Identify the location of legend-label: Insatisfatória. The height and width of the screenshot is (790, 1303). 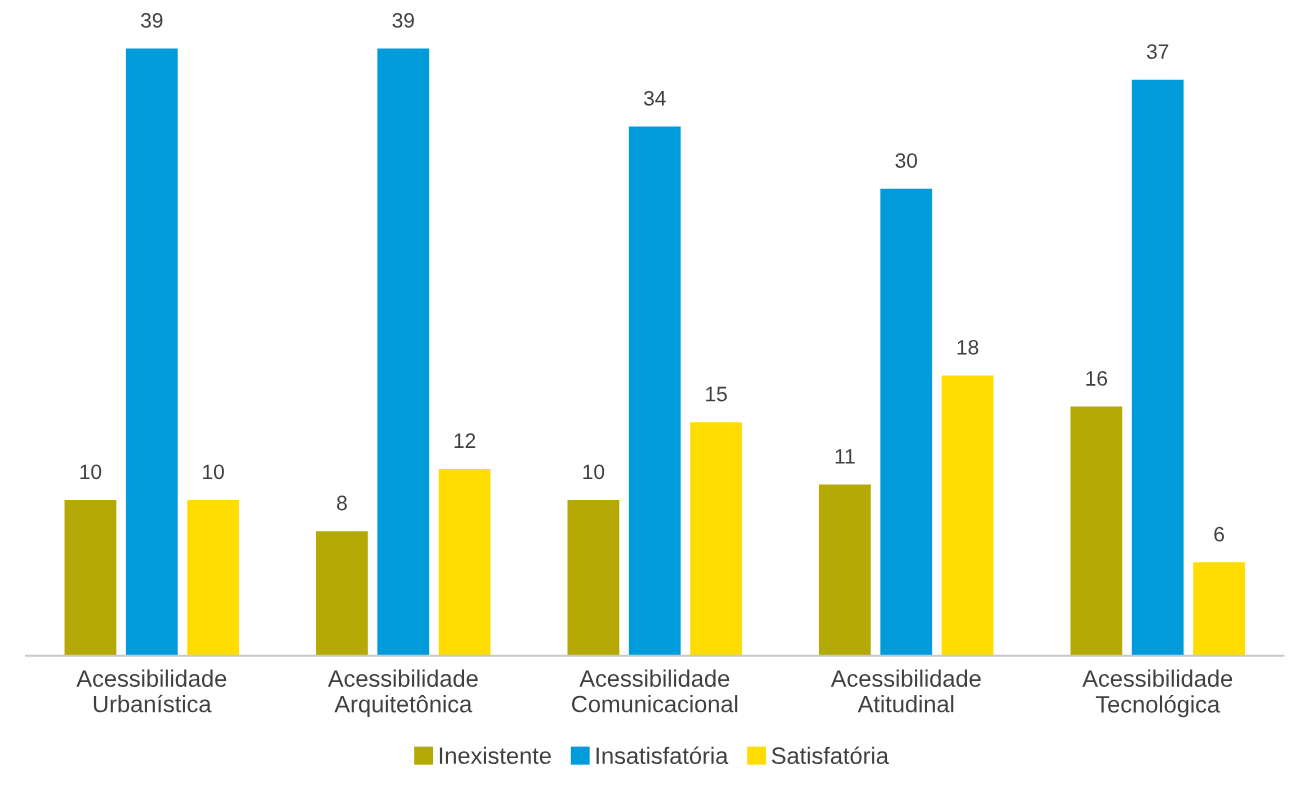
(662, 755).